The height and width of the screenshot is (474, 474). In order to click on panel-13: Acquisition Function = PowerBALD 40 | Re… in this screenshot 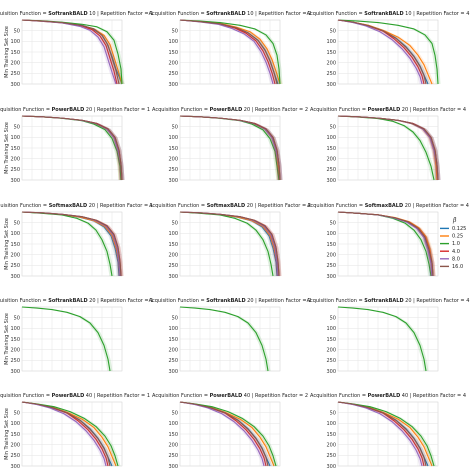, I will do `click(75, 431)`.